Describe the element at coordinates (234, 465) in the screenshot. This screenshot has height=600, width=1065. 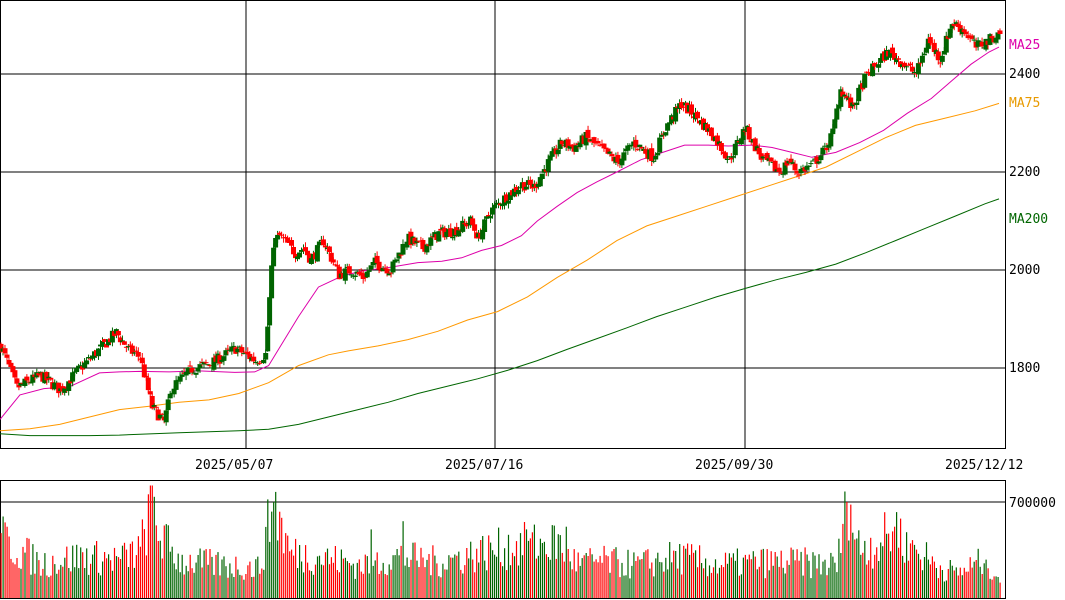
I see `xtick-2025-05-07: 2025/05/07` at that location.